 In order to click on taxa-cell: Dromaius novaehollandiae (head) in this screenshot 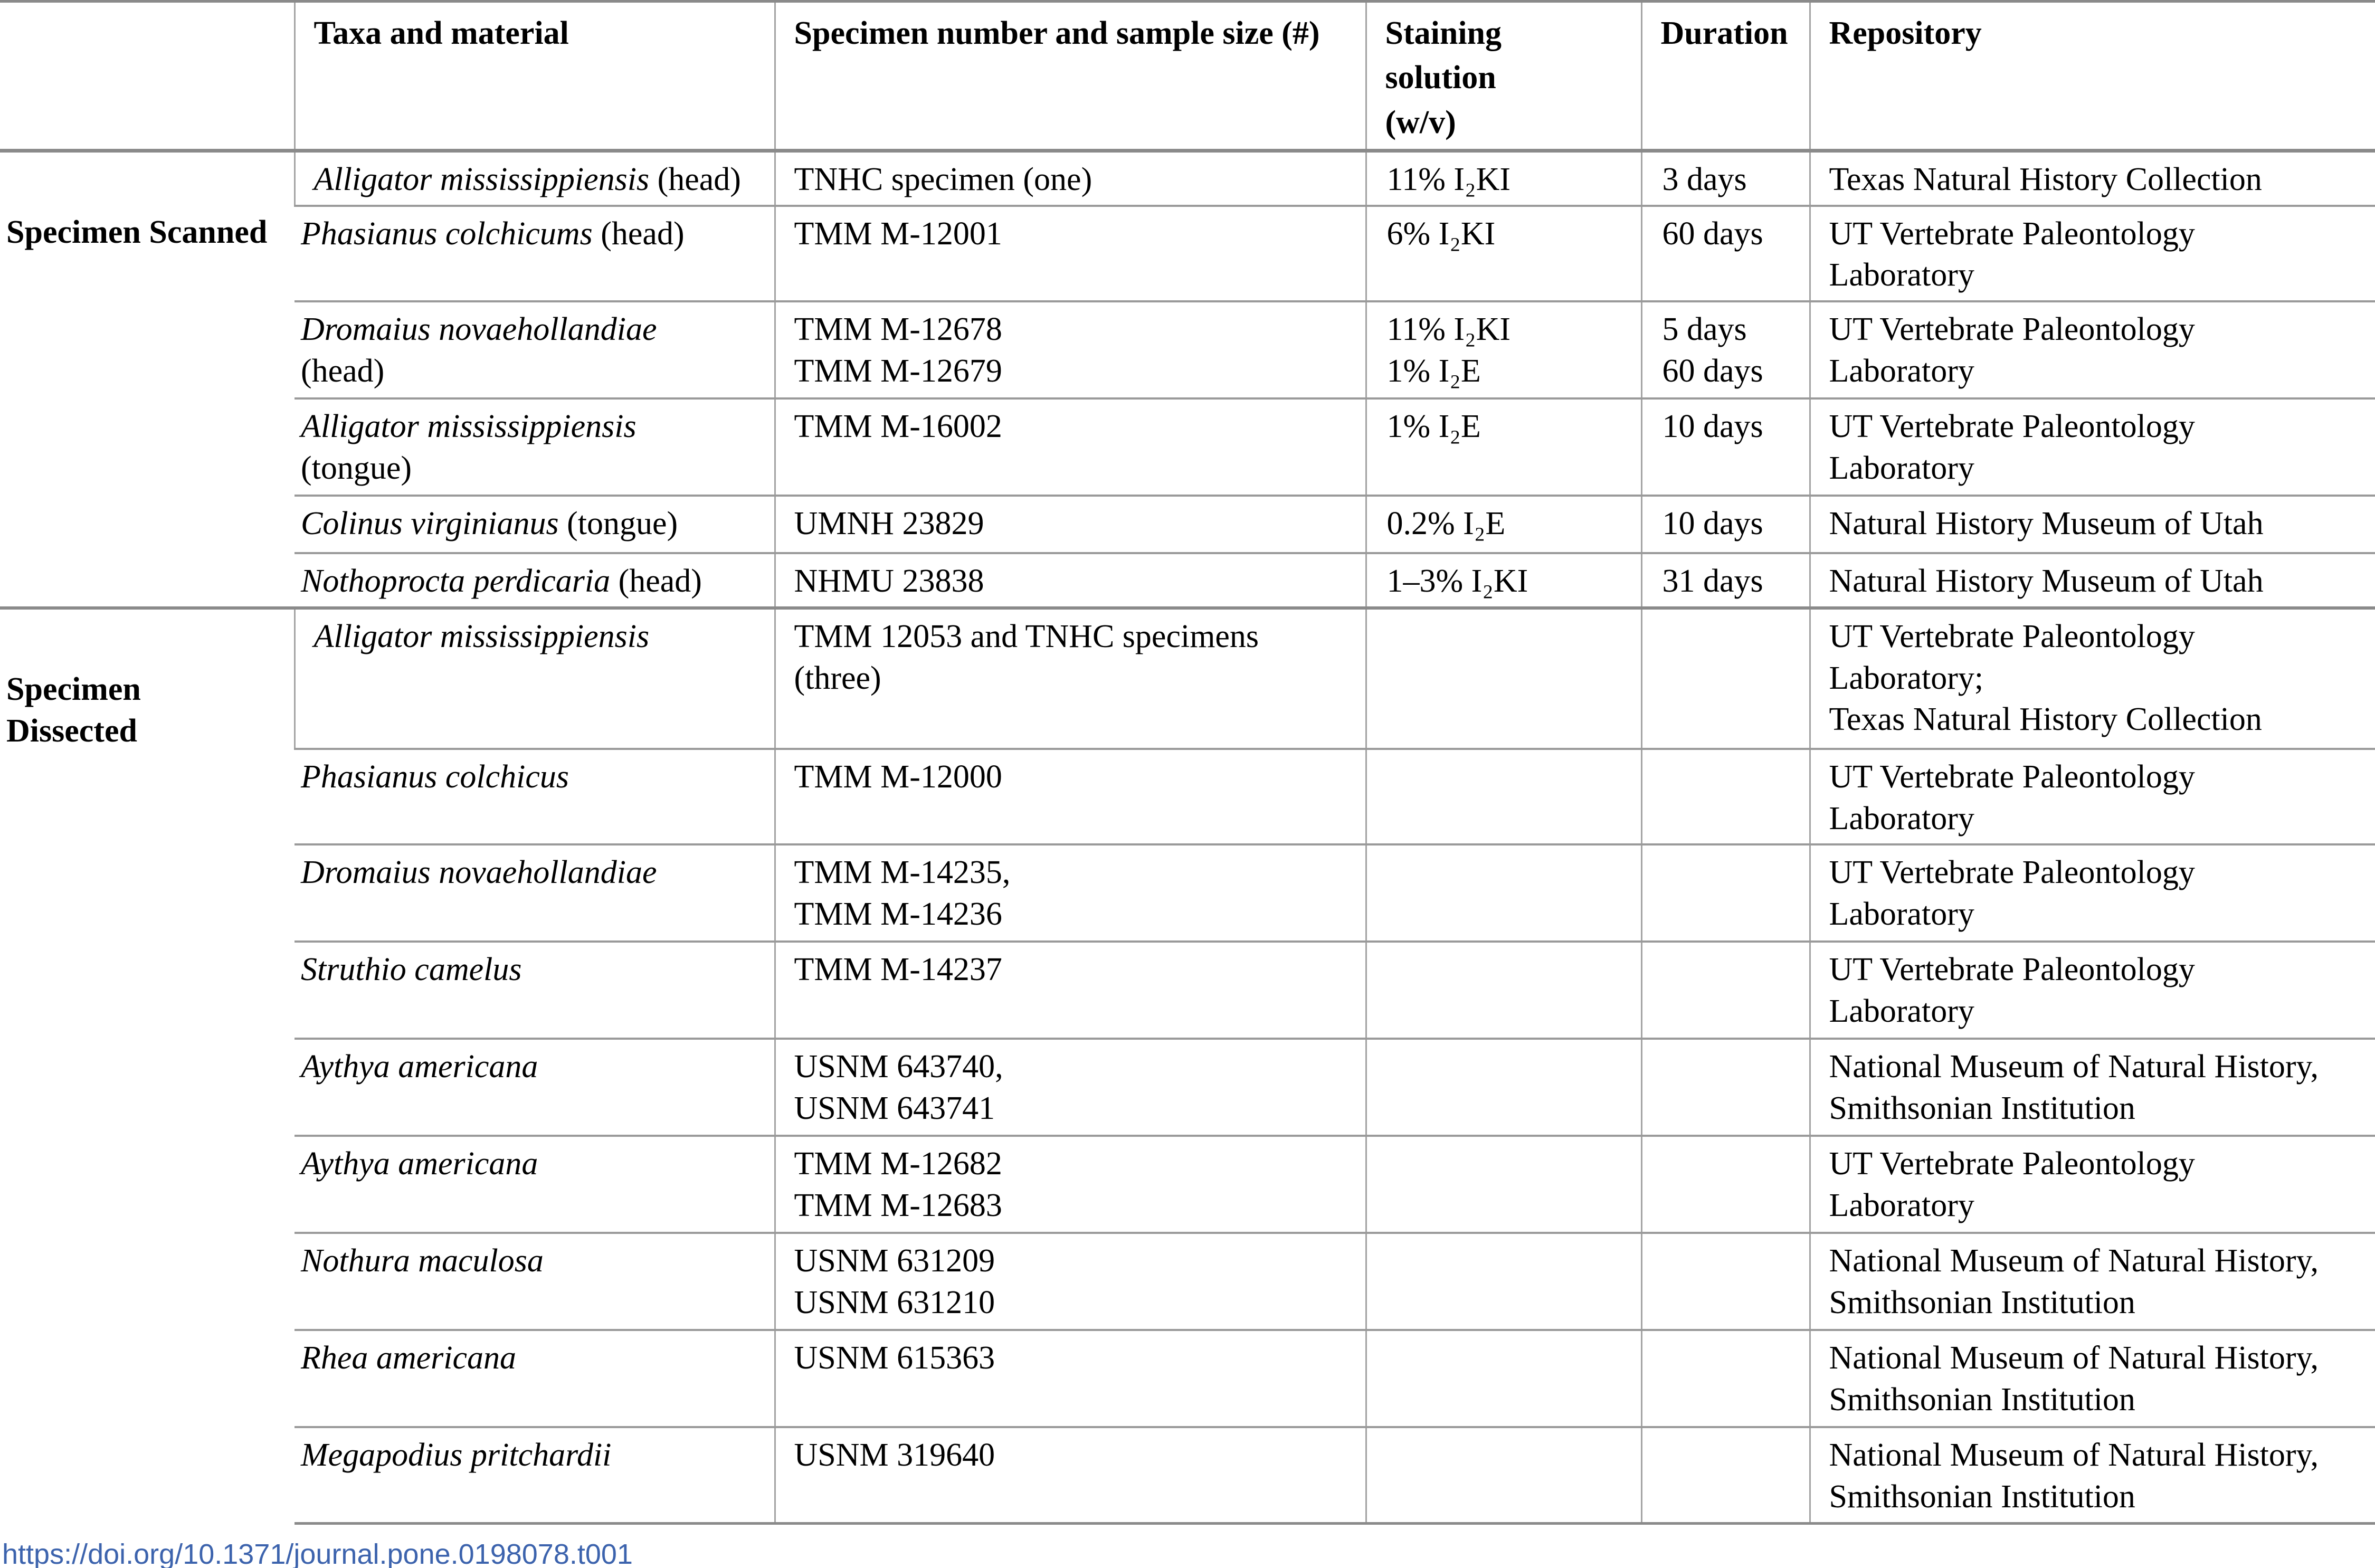, I will do `click(534, 349)`.